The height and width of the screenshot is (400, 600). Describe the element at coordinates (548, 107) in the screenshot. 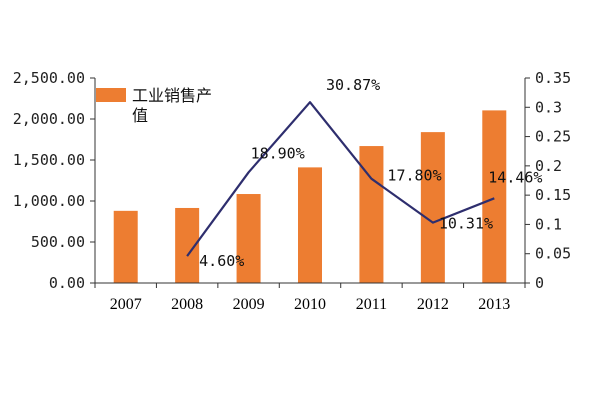

I see `y-right-tick-label: 0.3` at that location.